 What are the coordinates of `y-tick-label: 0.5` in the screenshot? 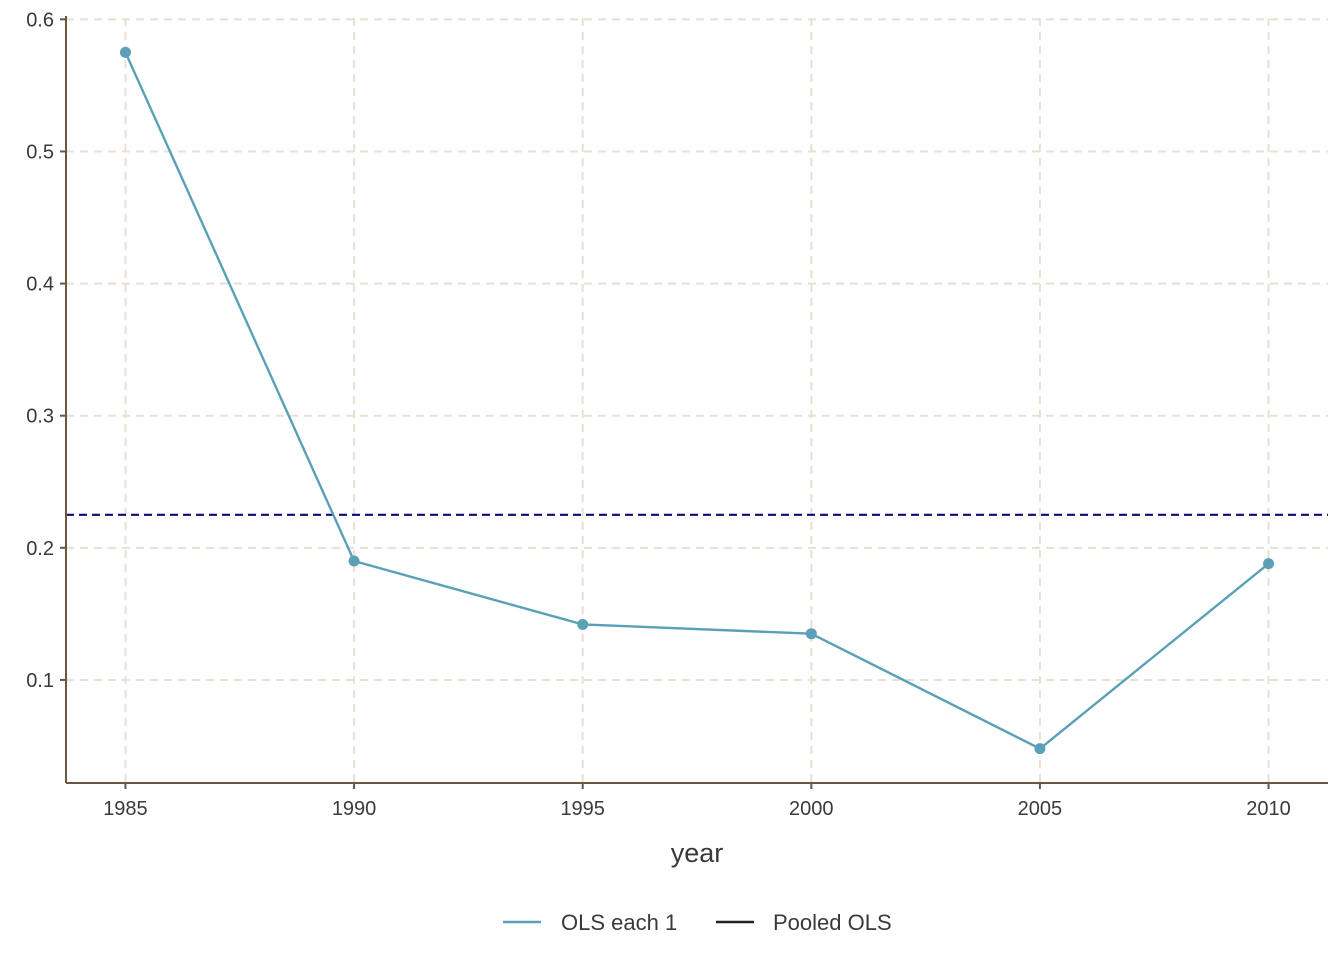 It's located at (40, 152).